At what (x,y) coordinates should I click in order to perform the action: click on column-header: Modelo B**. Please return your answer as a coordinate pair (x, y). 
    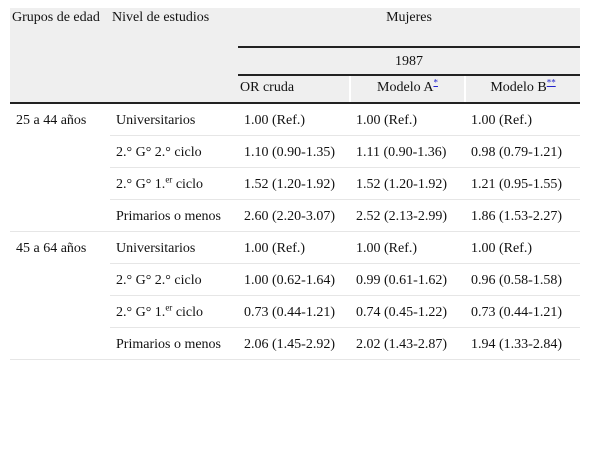
    Looking at the image, I should click on (522, 89).